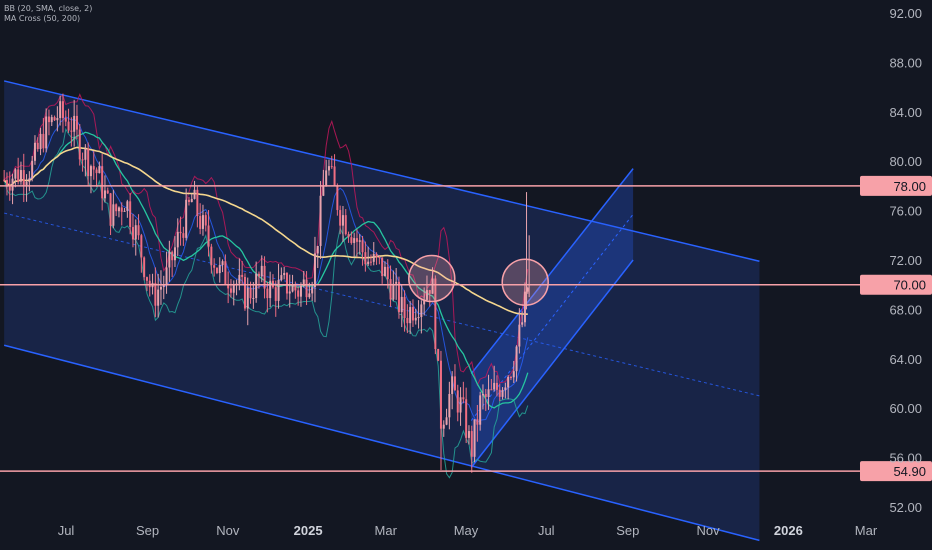  What do you see at coordinates (905, 161) in the screenshot?
I see `y-tick-label: 80.00` at bounding box center [905, 161].